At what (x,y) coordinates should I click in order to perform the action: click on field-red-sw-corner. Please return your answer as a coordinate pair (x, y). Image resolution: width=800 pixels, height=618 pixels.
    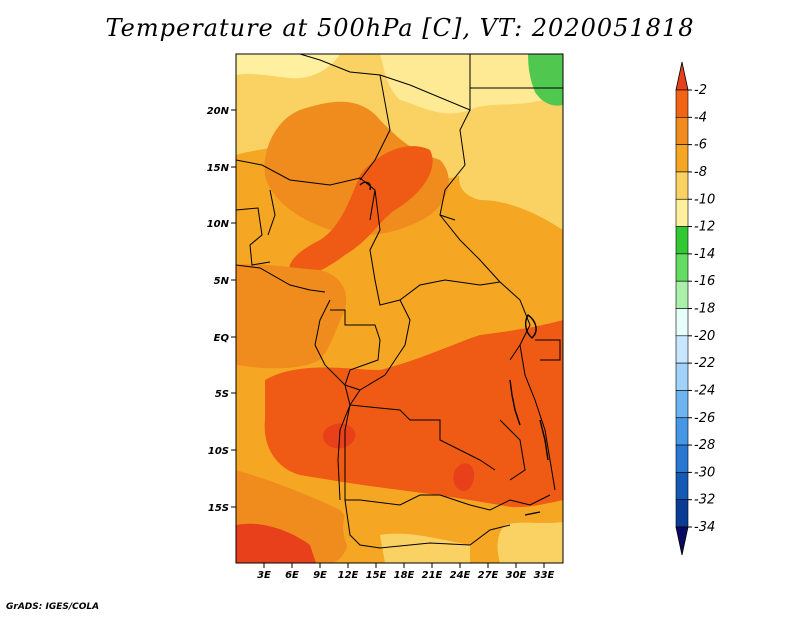
    Looking at the image, I should click on (276, 543).